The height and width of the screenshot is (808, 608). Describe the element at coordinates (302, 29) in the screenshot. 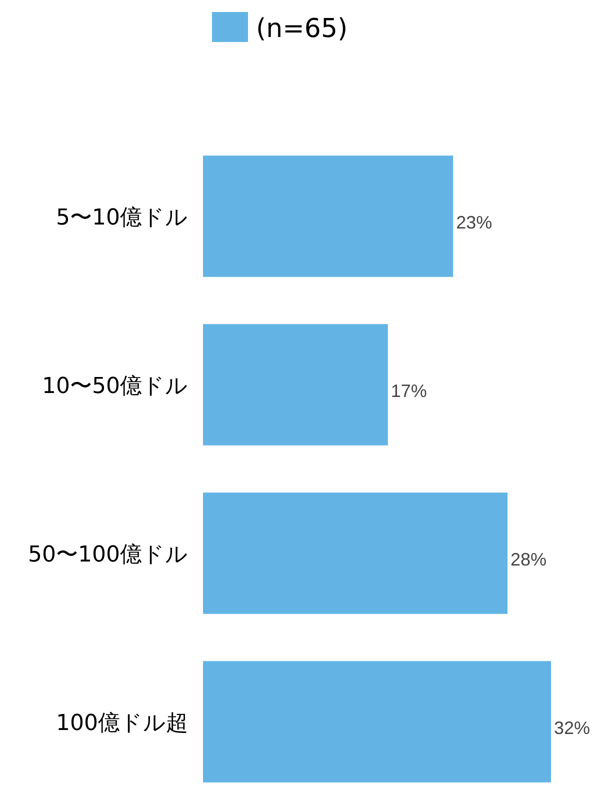

I see `legend-label: (n=65)` at that location.